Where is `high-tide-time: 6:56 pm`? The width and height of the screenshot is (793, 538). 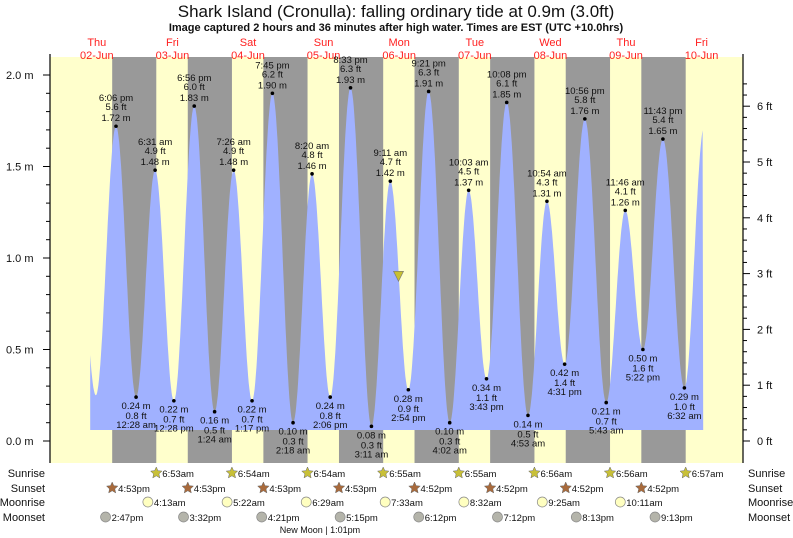 high-tide-time: 6:56 pm is located at coordinates (194, 78).